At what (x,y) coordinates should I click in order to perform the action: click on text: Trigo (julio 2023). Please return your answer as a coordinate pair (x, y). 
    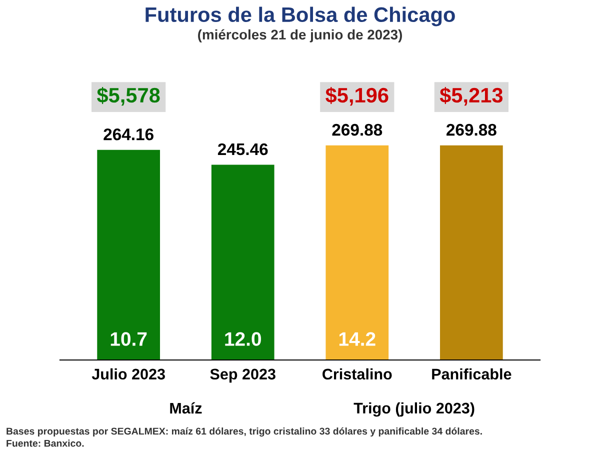
    Looking at the image, I should click on (414, 409).